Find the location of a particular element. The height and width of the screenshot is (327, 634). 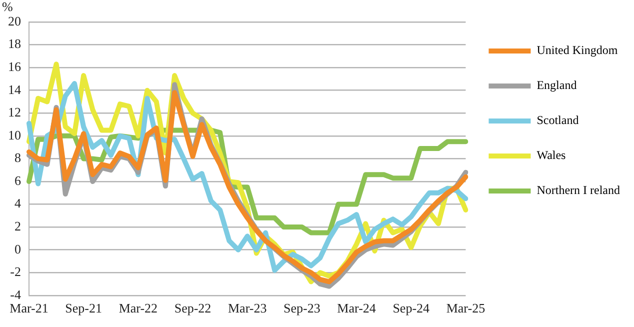

x-tick-label: Mar-21 is located at coordinates (29, 308).